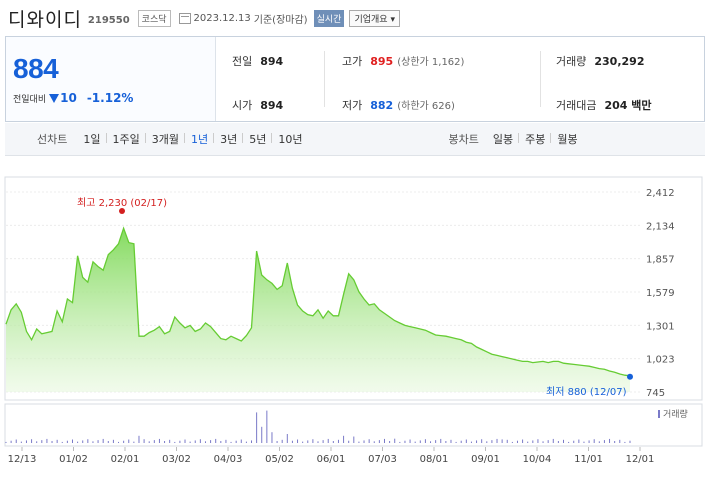  I want to click on stat-prev-close: 전일 894, so click(257, 61).